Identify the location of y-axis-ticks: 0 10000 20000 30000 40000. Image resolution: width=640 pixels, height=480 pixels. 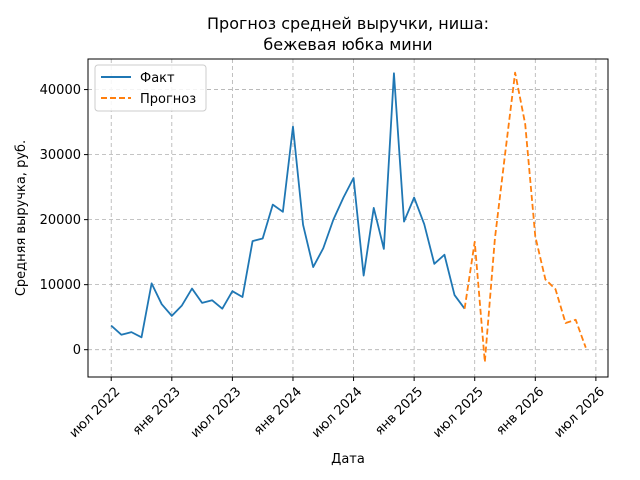
(64, 220).